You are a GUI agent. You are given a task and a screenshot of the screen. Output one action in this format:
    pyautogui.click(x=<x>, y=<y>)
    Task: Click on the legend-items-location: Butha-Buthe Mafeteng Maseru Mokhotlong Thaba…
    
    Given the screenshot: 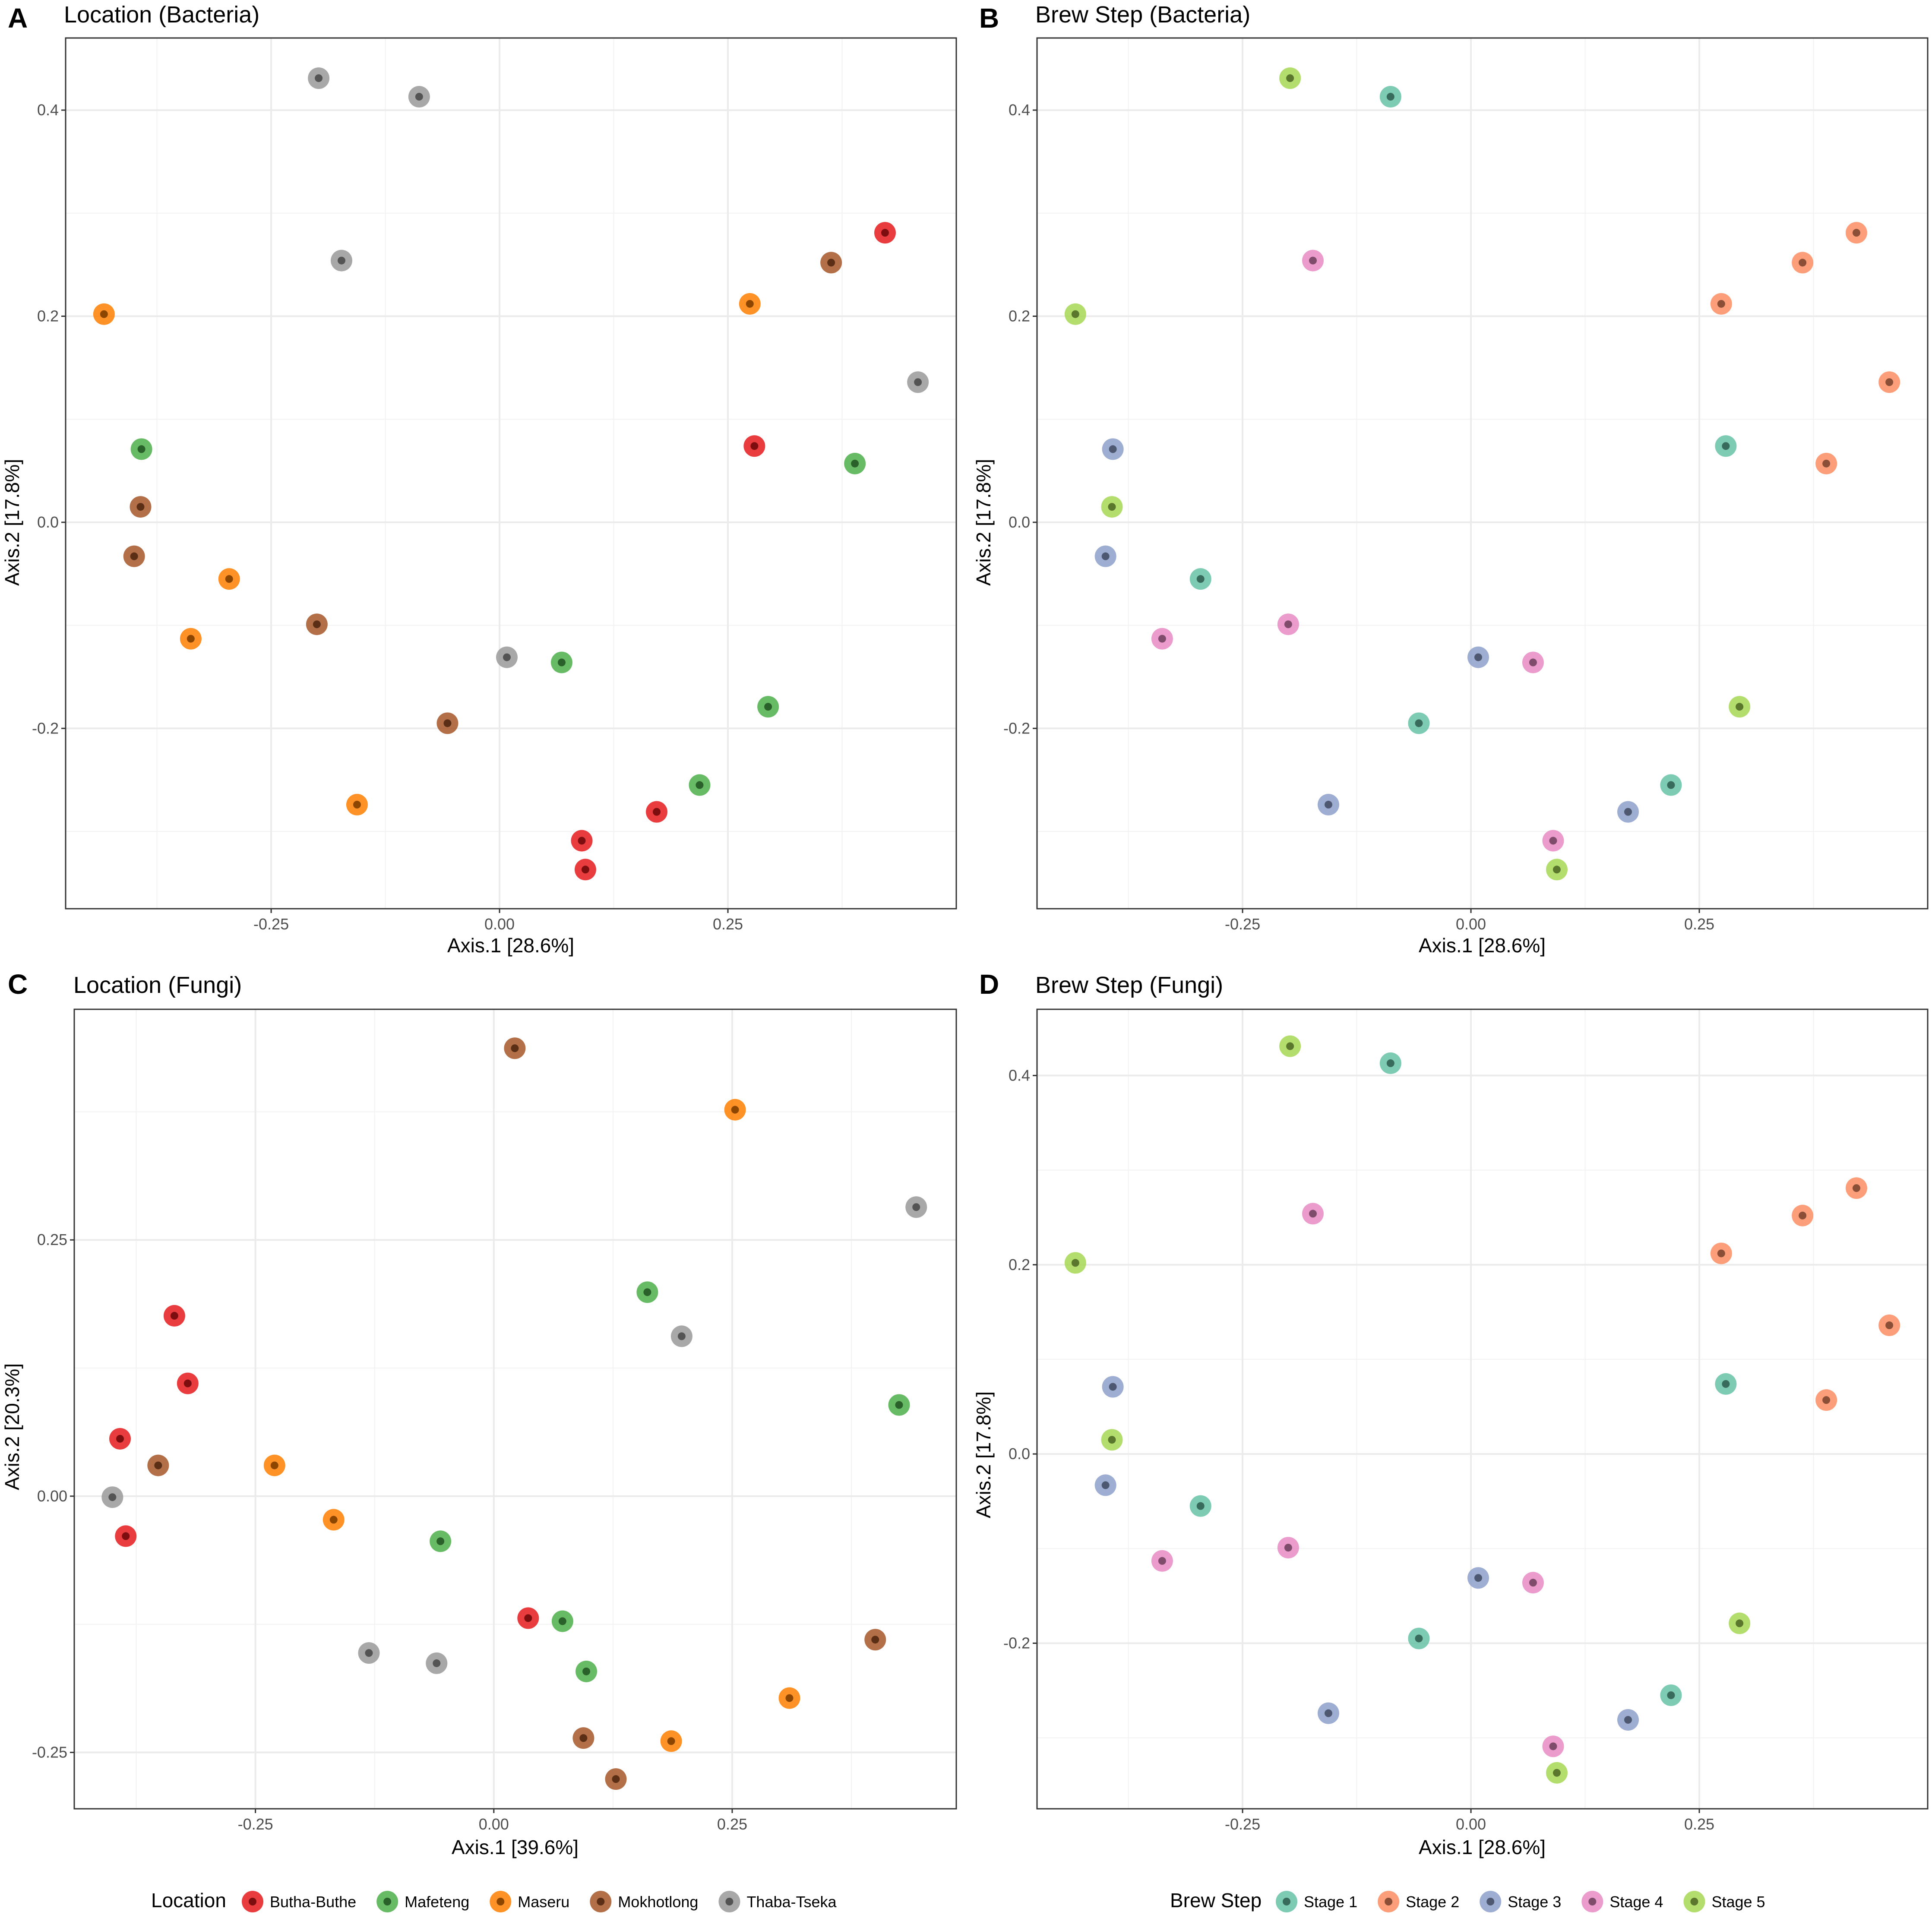 What is the action you would take?
    pyautogui.click(x=539, y=1901)
    